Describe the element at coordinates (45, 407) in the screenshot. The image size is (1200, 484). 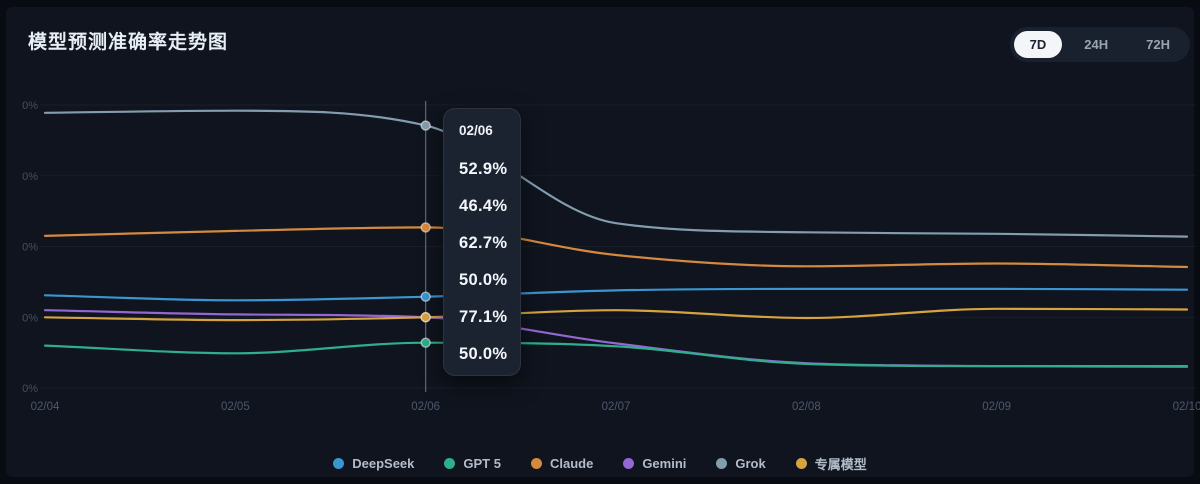
I see `x-axis-label-02-04: 02/04` at that location.